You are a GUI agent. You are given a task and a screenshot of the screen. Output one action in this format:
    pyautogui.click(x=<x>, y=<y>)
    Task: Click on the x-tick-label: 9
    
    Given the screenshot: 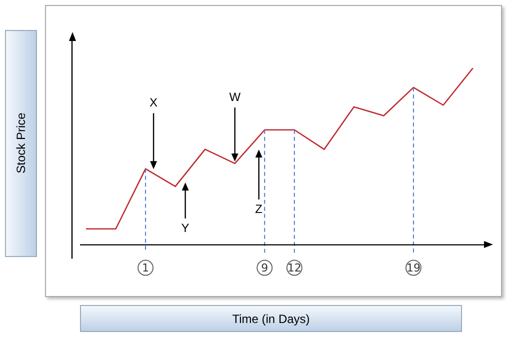 What is the action you would take?
    pyautogui.click(x=264, y=267)
    